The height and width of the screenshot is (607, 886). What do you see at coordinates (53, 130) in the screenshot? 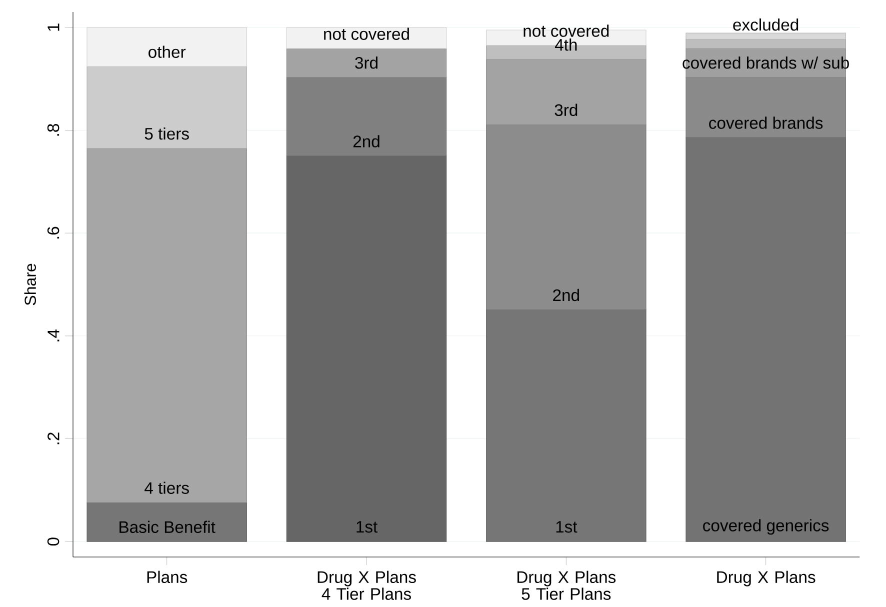
I see `y-tick-label: .8` at bounding box center [53, 130].